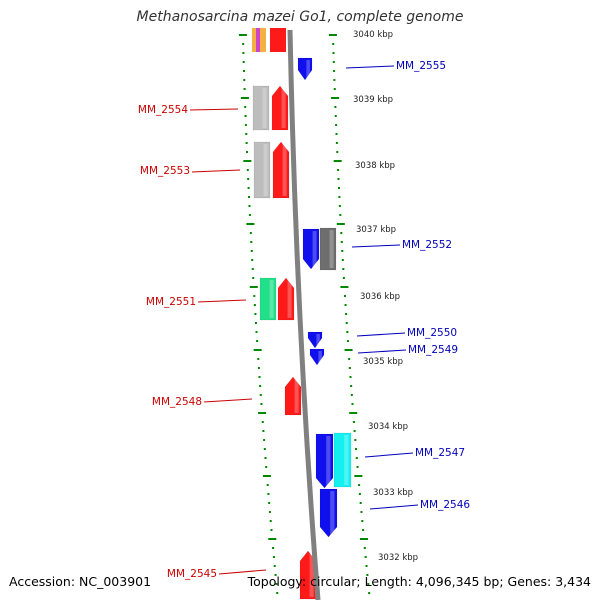 The image size is (600, 600). I want to click on gene-feature-grey-shade, so click(265, 170).